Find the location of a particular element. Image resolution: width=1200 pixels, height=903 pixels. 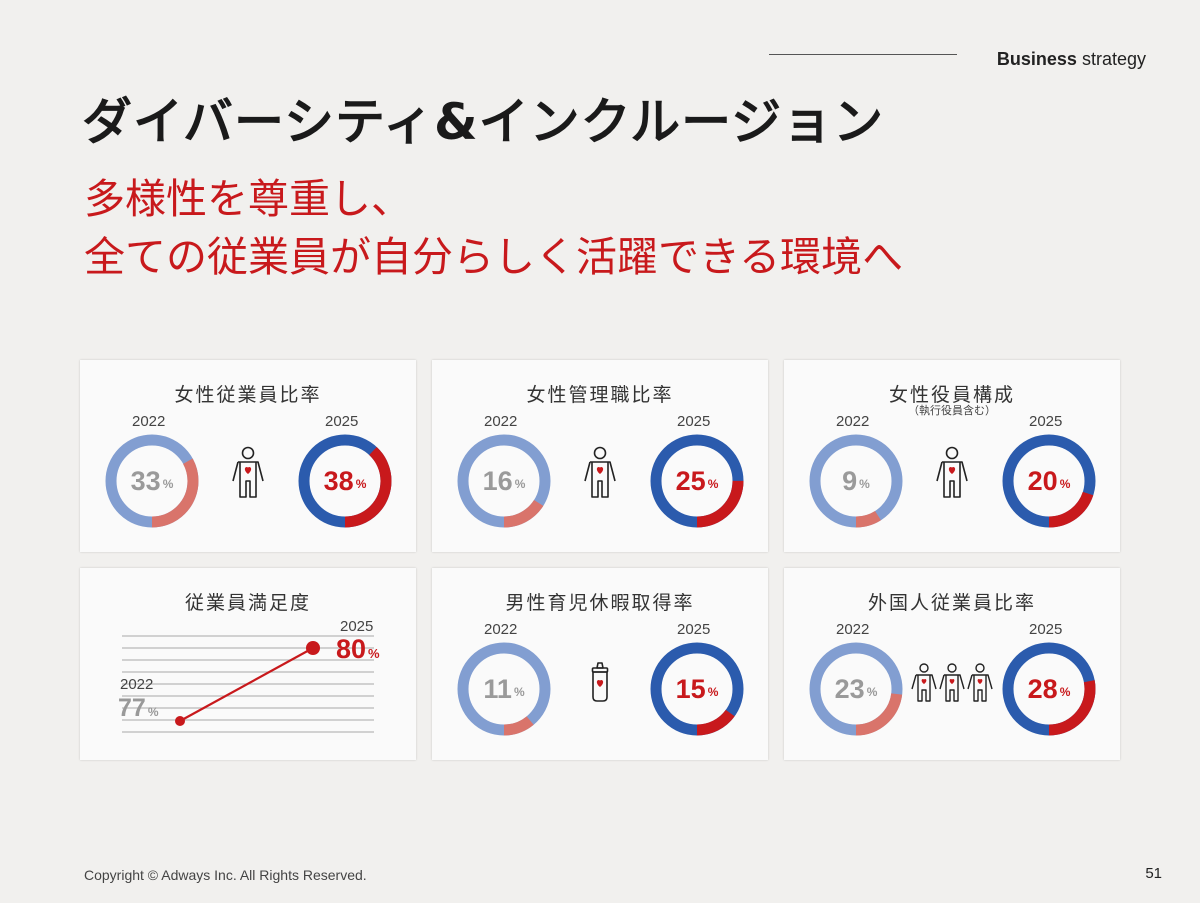

donut-value-label: 11% is located at coordinates (504, 689).